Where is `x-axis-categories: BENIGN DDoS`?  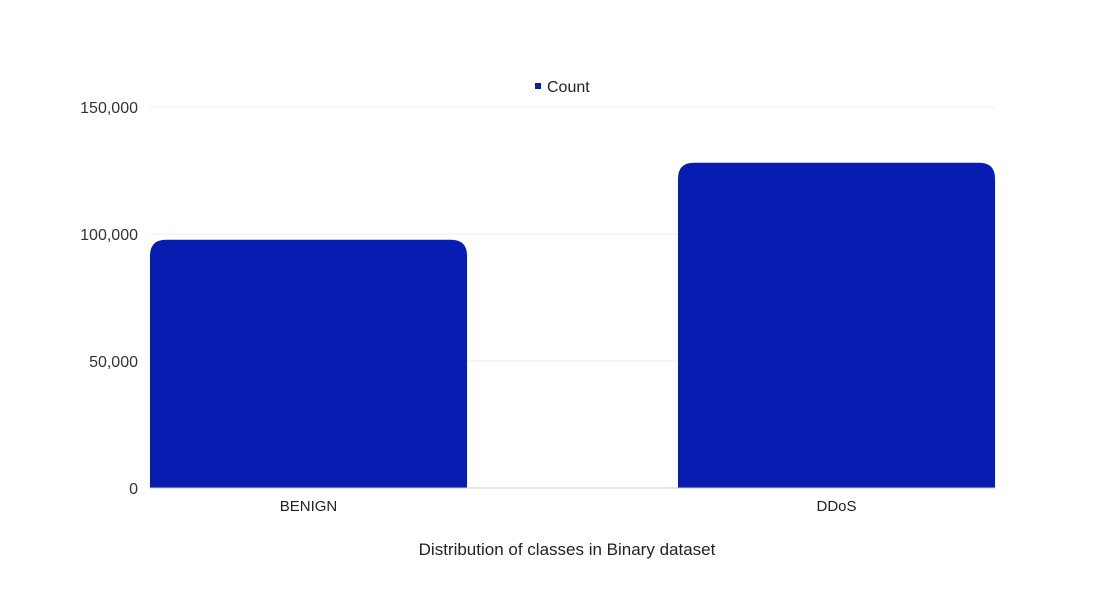
x-axis-categories: BENIGN DDoS is located at coordinates (568, 506).